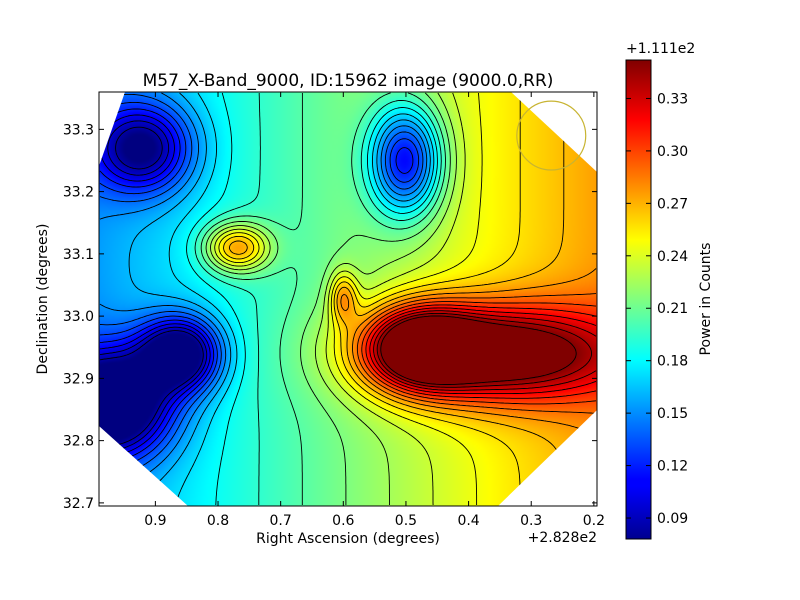 This screenshot has width=800, height=600. What do you see at coordinates (672, 152) in the screenshot?
I see `colorbar-tick-label: 0.30` at bounding box center [672, 152].